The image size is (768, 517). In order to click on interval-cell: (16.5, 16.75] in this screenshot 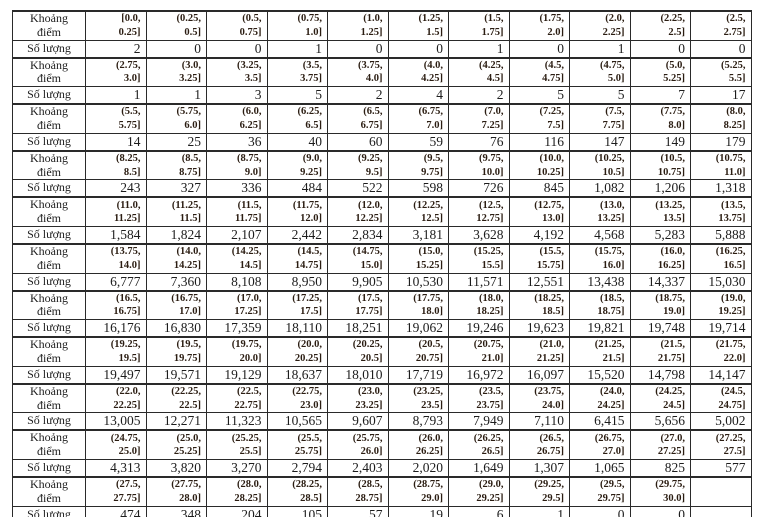, I will do `click(116, 305)`.